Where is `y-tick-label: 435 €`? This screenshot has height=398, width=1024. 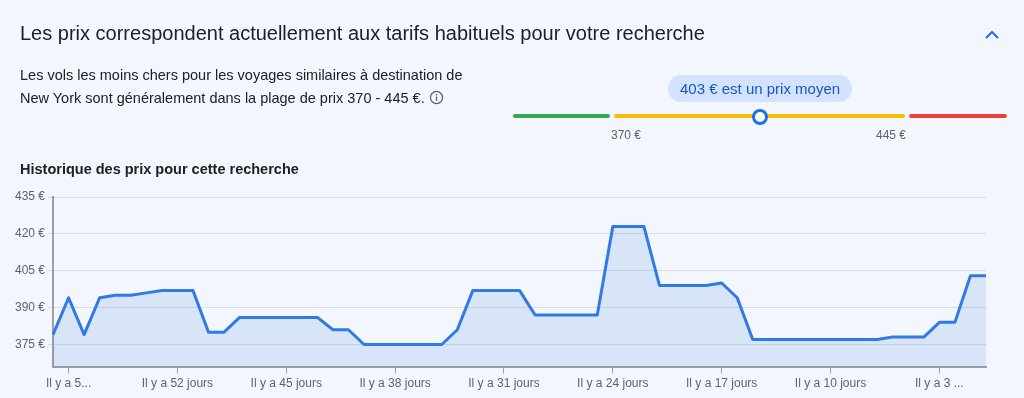 y-tick-label: 435 € is located at coordinates (30, 196).